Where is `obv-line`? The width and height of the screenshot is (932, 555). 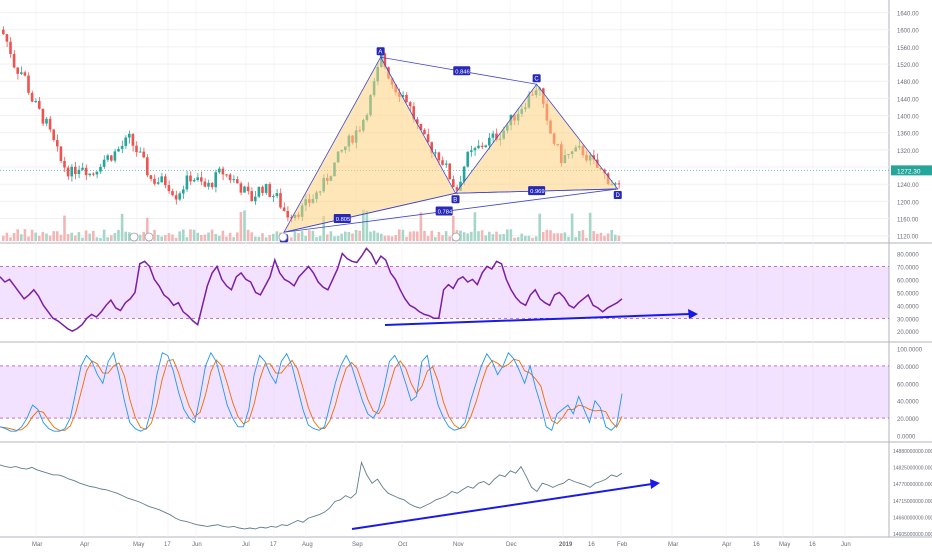
obv-line is located at coordinates (311, 495).